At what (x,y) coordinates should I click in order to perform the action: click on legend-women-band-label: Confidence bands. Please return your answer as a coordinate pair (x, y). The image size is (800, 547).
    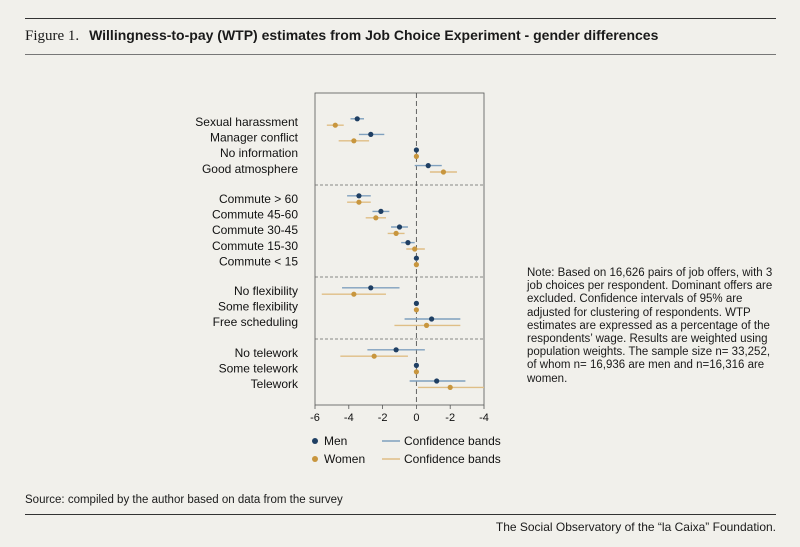
    Looking at the image, I should click on (452, 459).